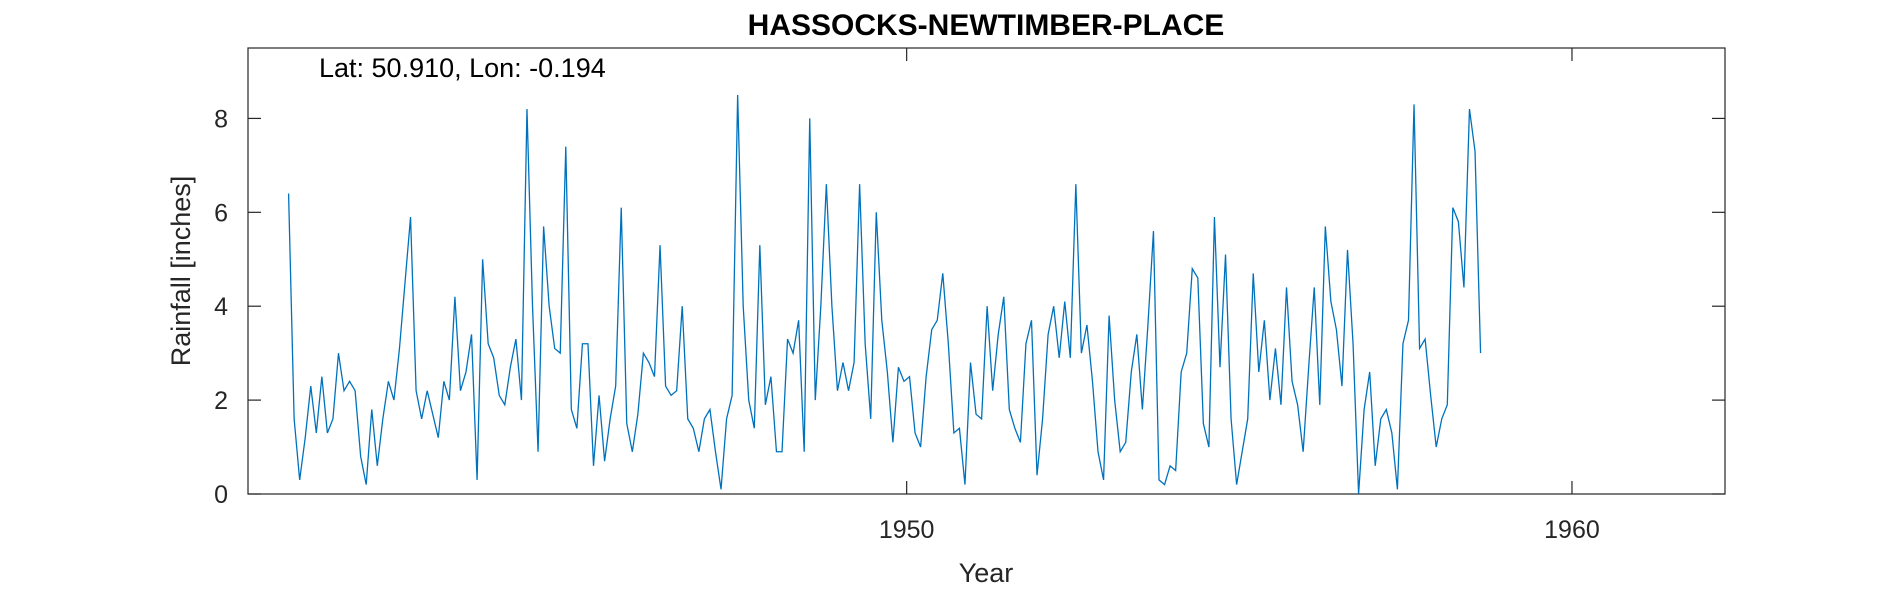 This screenshot has width=1890, height=591. What do you see at coordinates (221, 307) in the screenshot?
I see `y-tick-label: 4` at bounding box center [221, 307].